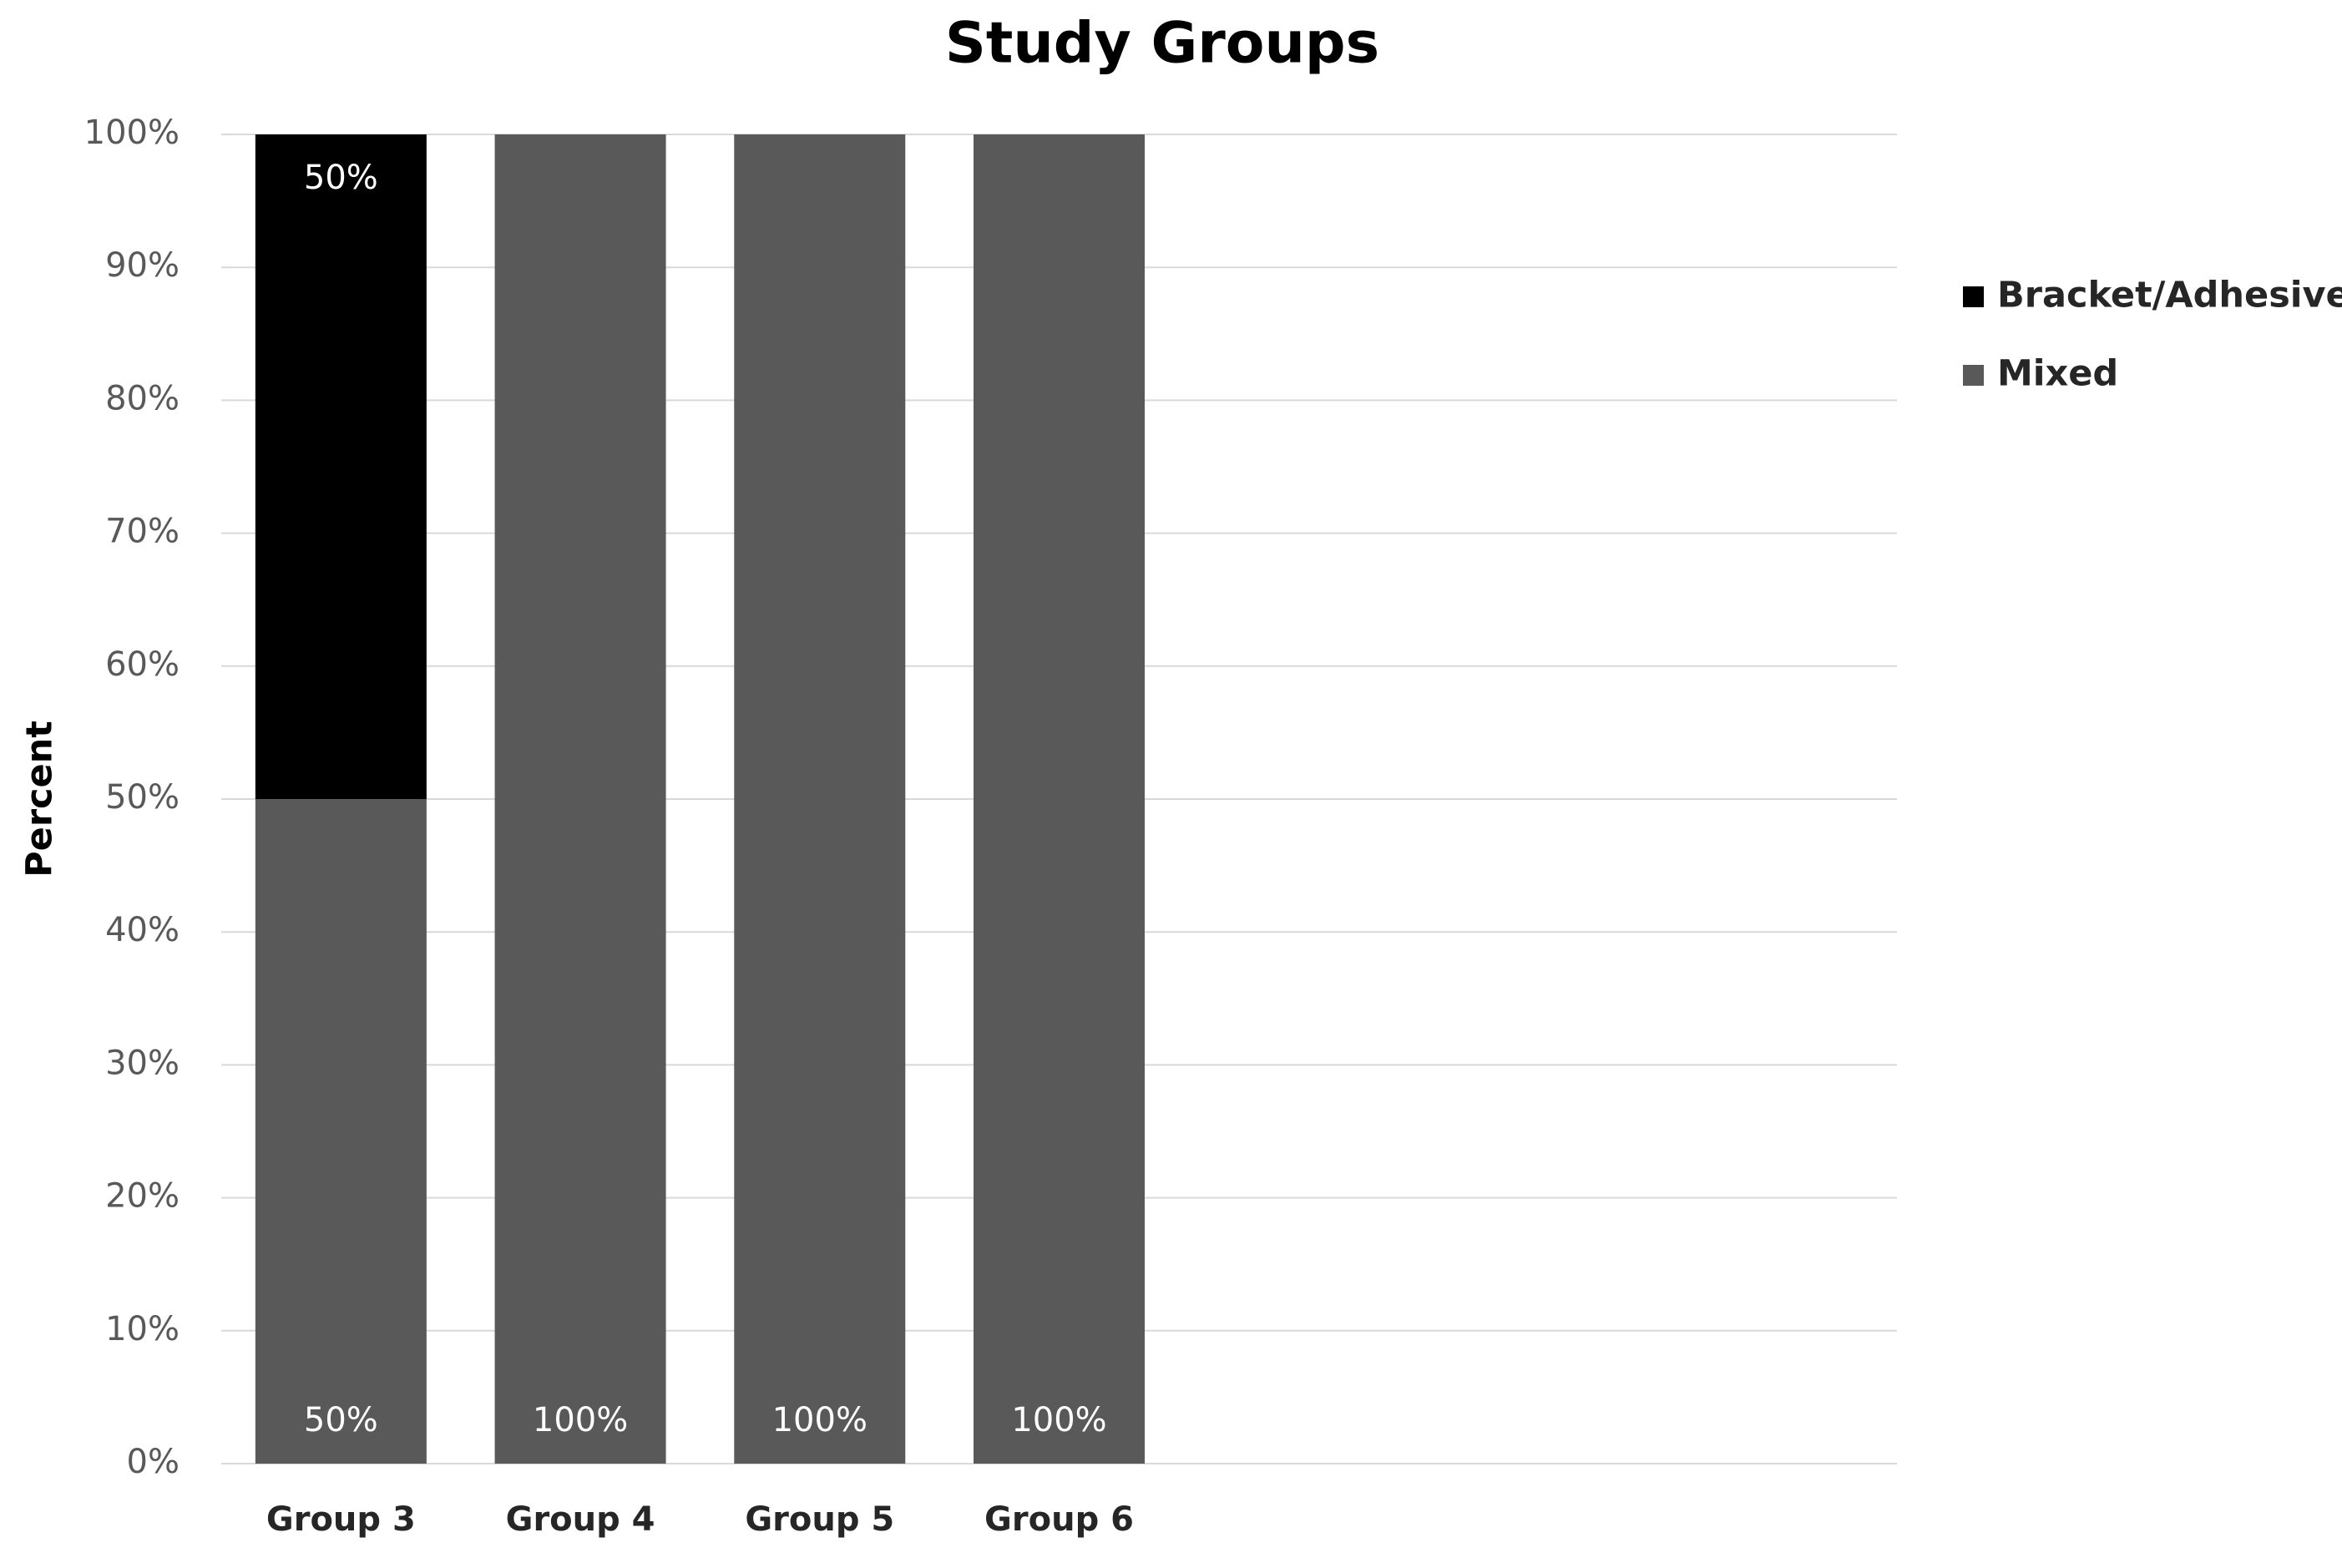 The width and height of the screenshot is (2342, 1568). Describe the element at coordinates (142, 398) in the screenshot. I see `y-tick-label: 80%` at that location.